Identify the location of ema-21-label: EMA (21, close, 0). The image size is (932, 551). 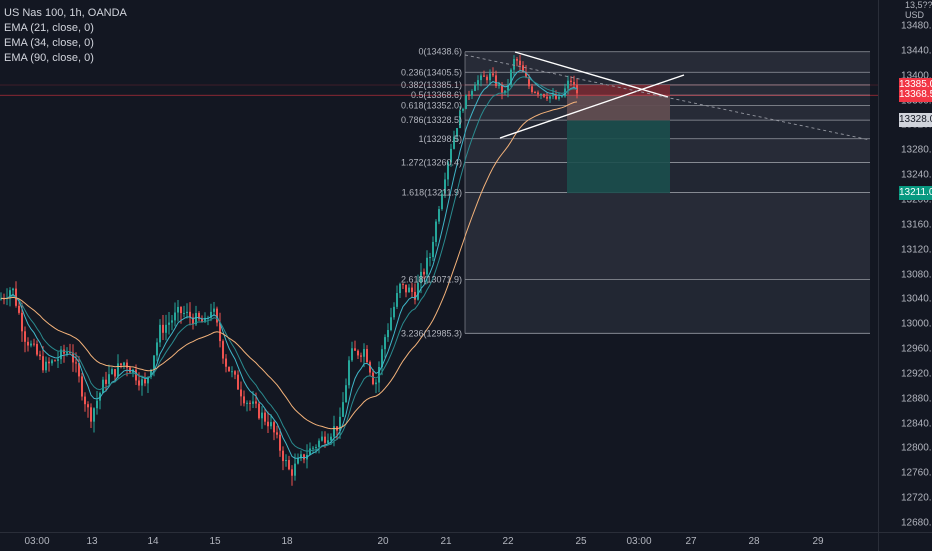
(49, 28).